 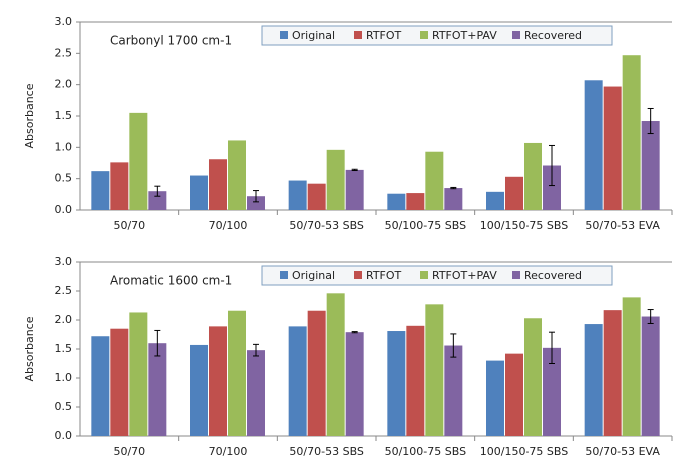 I want to click on y-tick-label: 1.5, so click(x=64, y=115).